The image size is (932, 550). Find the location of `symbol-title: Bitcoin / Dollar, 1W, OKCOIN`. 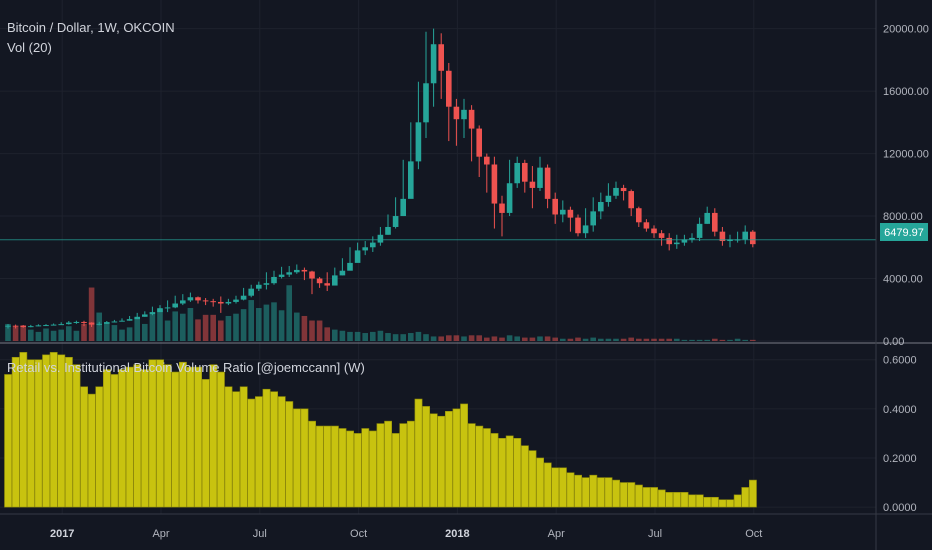

symbol-title: Bitcoin / Dollar, 1W, OKCOIN is located at coordinates (91, 27).